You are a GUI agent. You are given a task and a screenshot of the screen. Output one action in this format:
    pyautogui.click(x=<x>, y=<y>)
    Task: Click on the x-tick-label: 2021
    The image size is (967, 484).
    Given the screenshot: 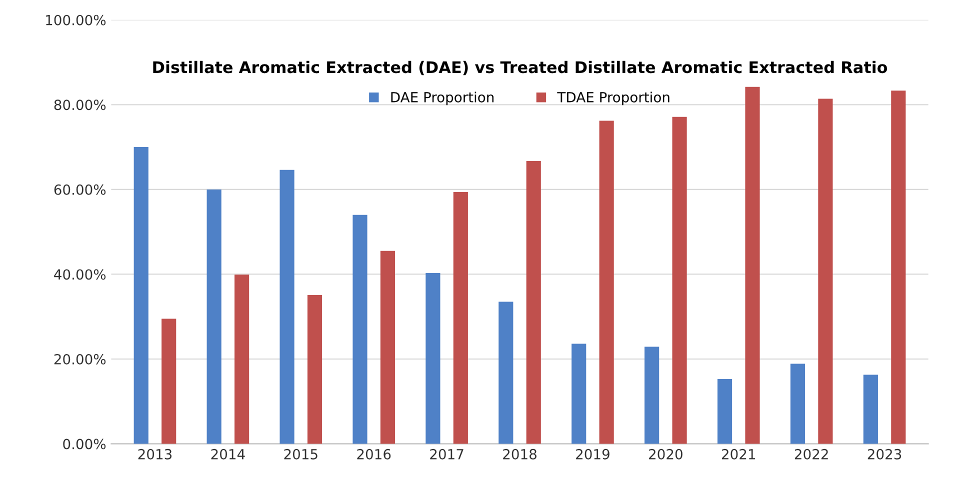 What is the action you would take?
    pyautogui.click(x=739, y=454)
    